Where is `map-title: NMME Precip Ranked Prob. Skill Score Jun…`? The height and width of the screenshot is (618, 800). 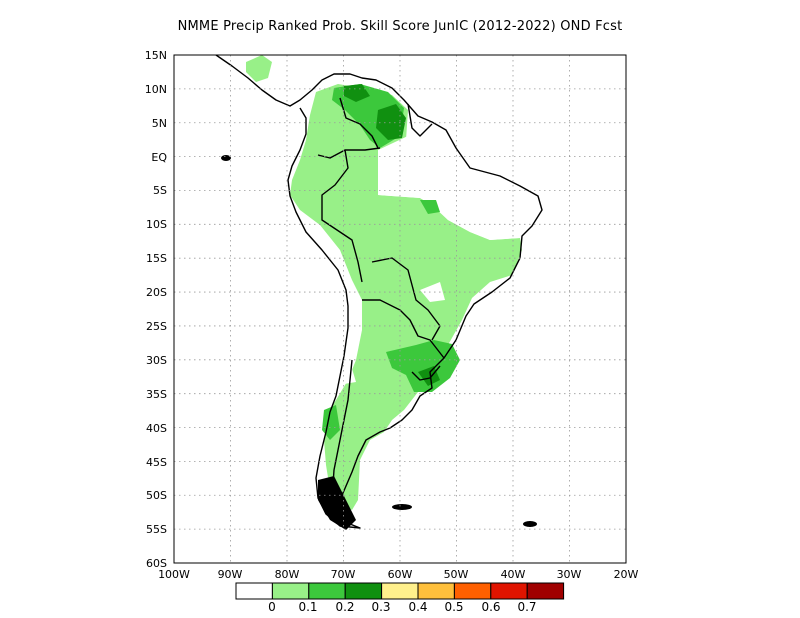 map-title: NMME Precip Ranked Prob. Skill Score Jun… is located at coordinates (400, 26).